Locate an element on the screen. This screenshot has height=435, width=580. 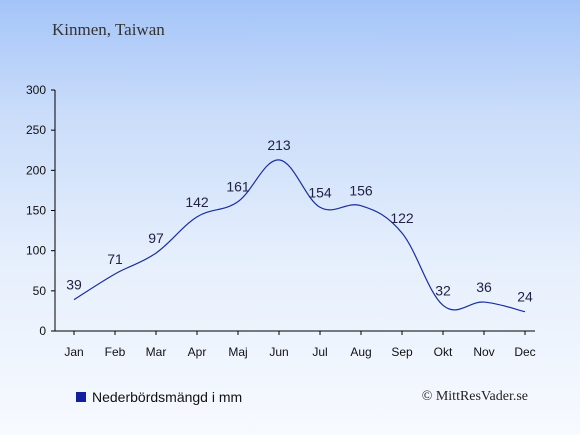
y-tick-label: 100 is located at coordinates (36, 251).